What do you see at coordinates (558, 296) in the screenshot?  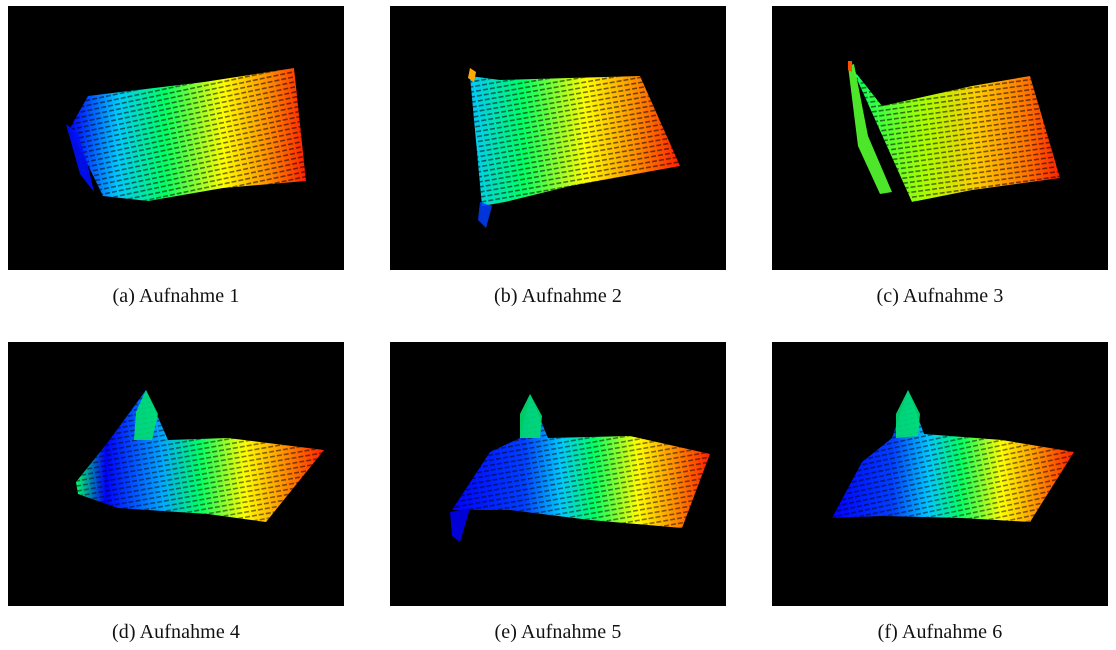 I see `caption-b: (b) Aufnahme 2` at bounding box center [558, 296].